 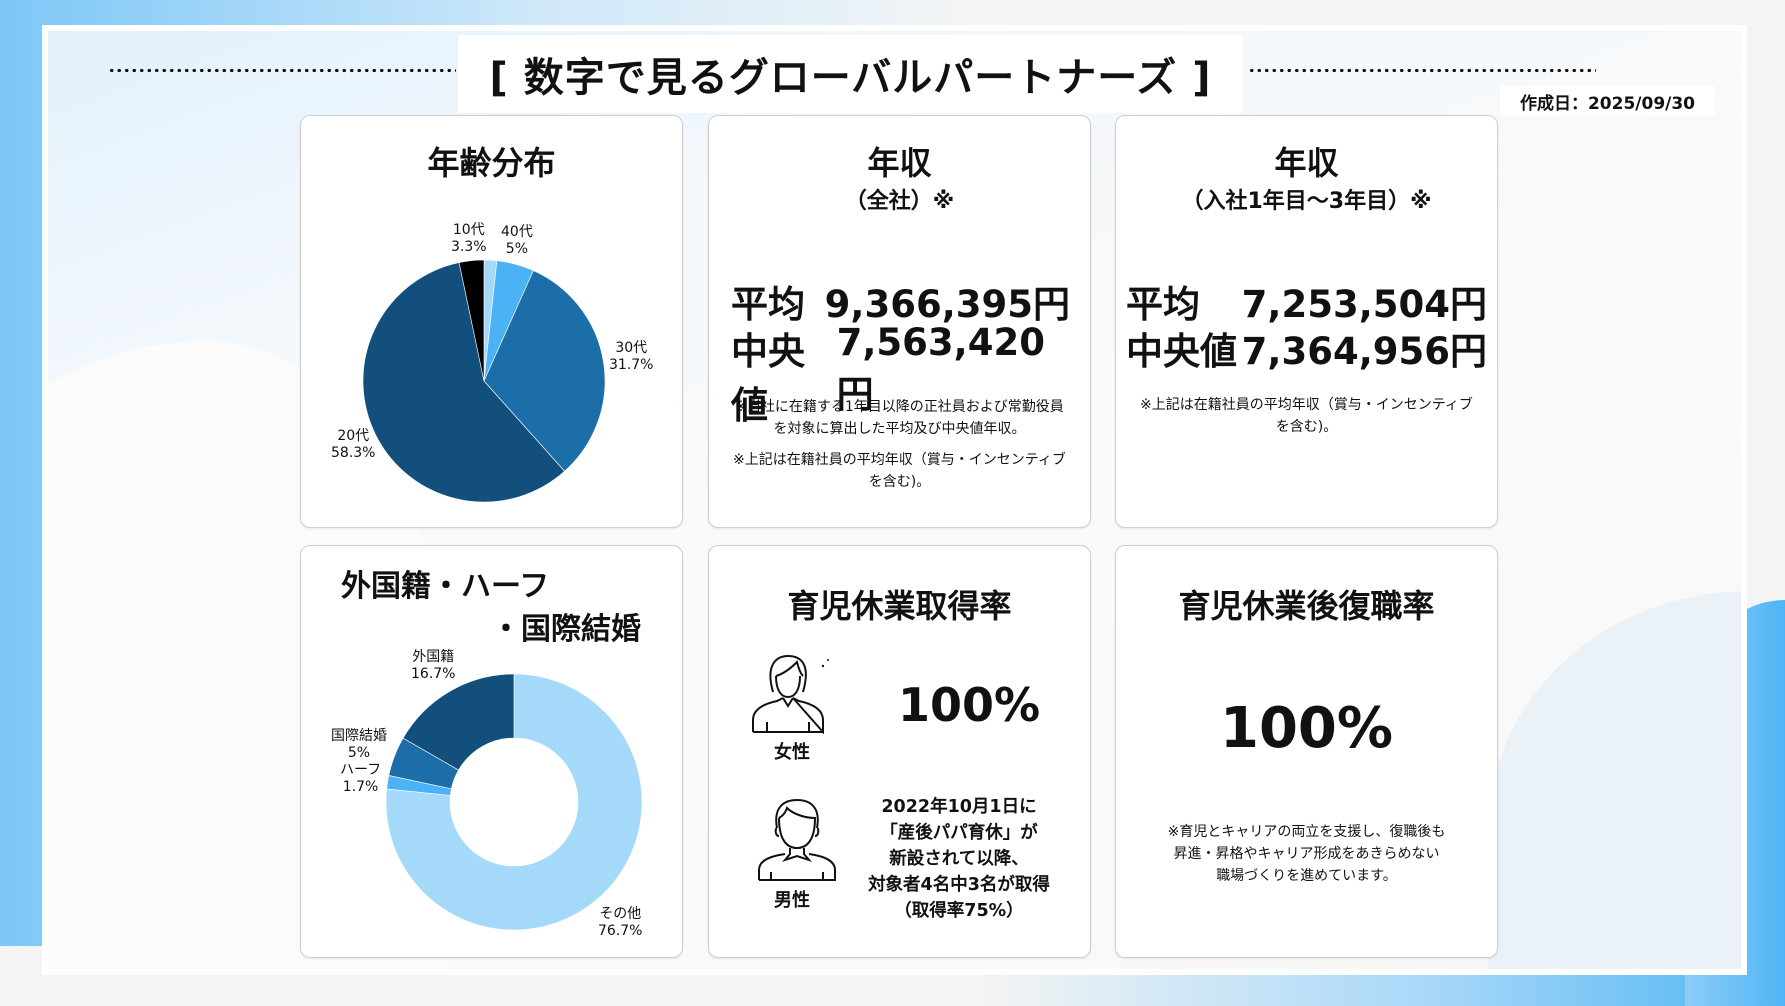 What do you see at coordinates (1306, 606) in the screenshot?
I see `card-title: 育児休業後復職率` at bounding box center [1306, 606].